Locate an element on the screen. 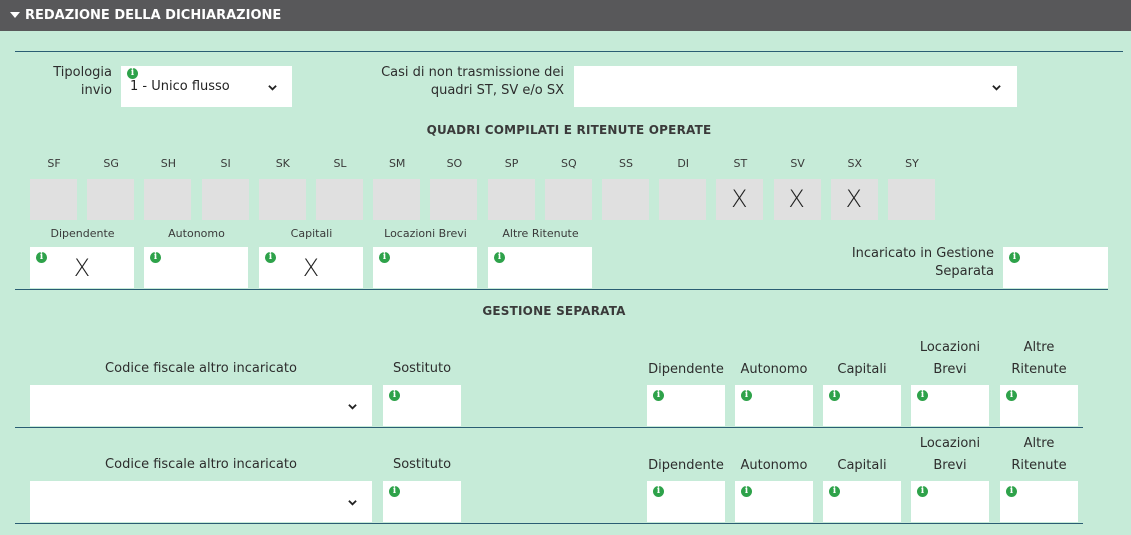  sostituto-label: Sostituto is located at coordinates (422, 368).